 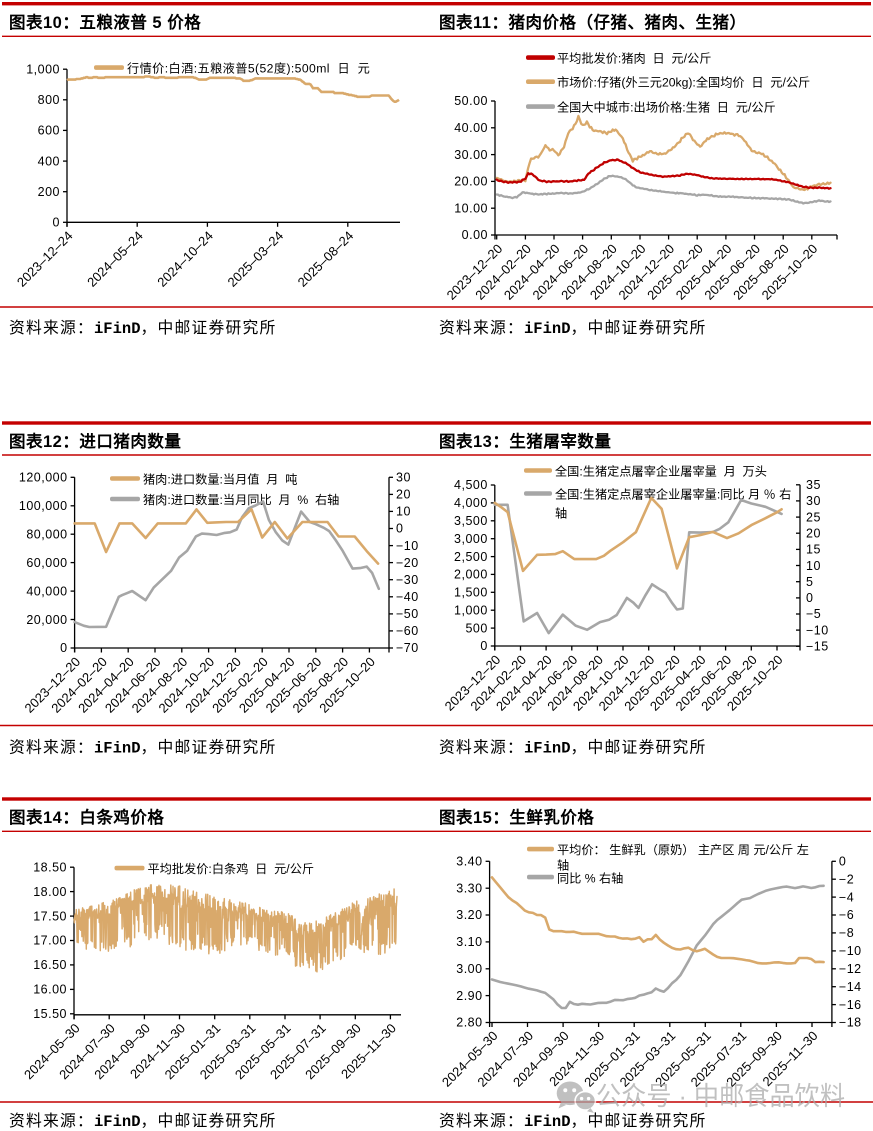 What do you see at coordinates (231, 868) in the screenshot?
I see `svg-text: 平均批发价:白条鸡 日 元/公斤` at bounding box center [231, 868].